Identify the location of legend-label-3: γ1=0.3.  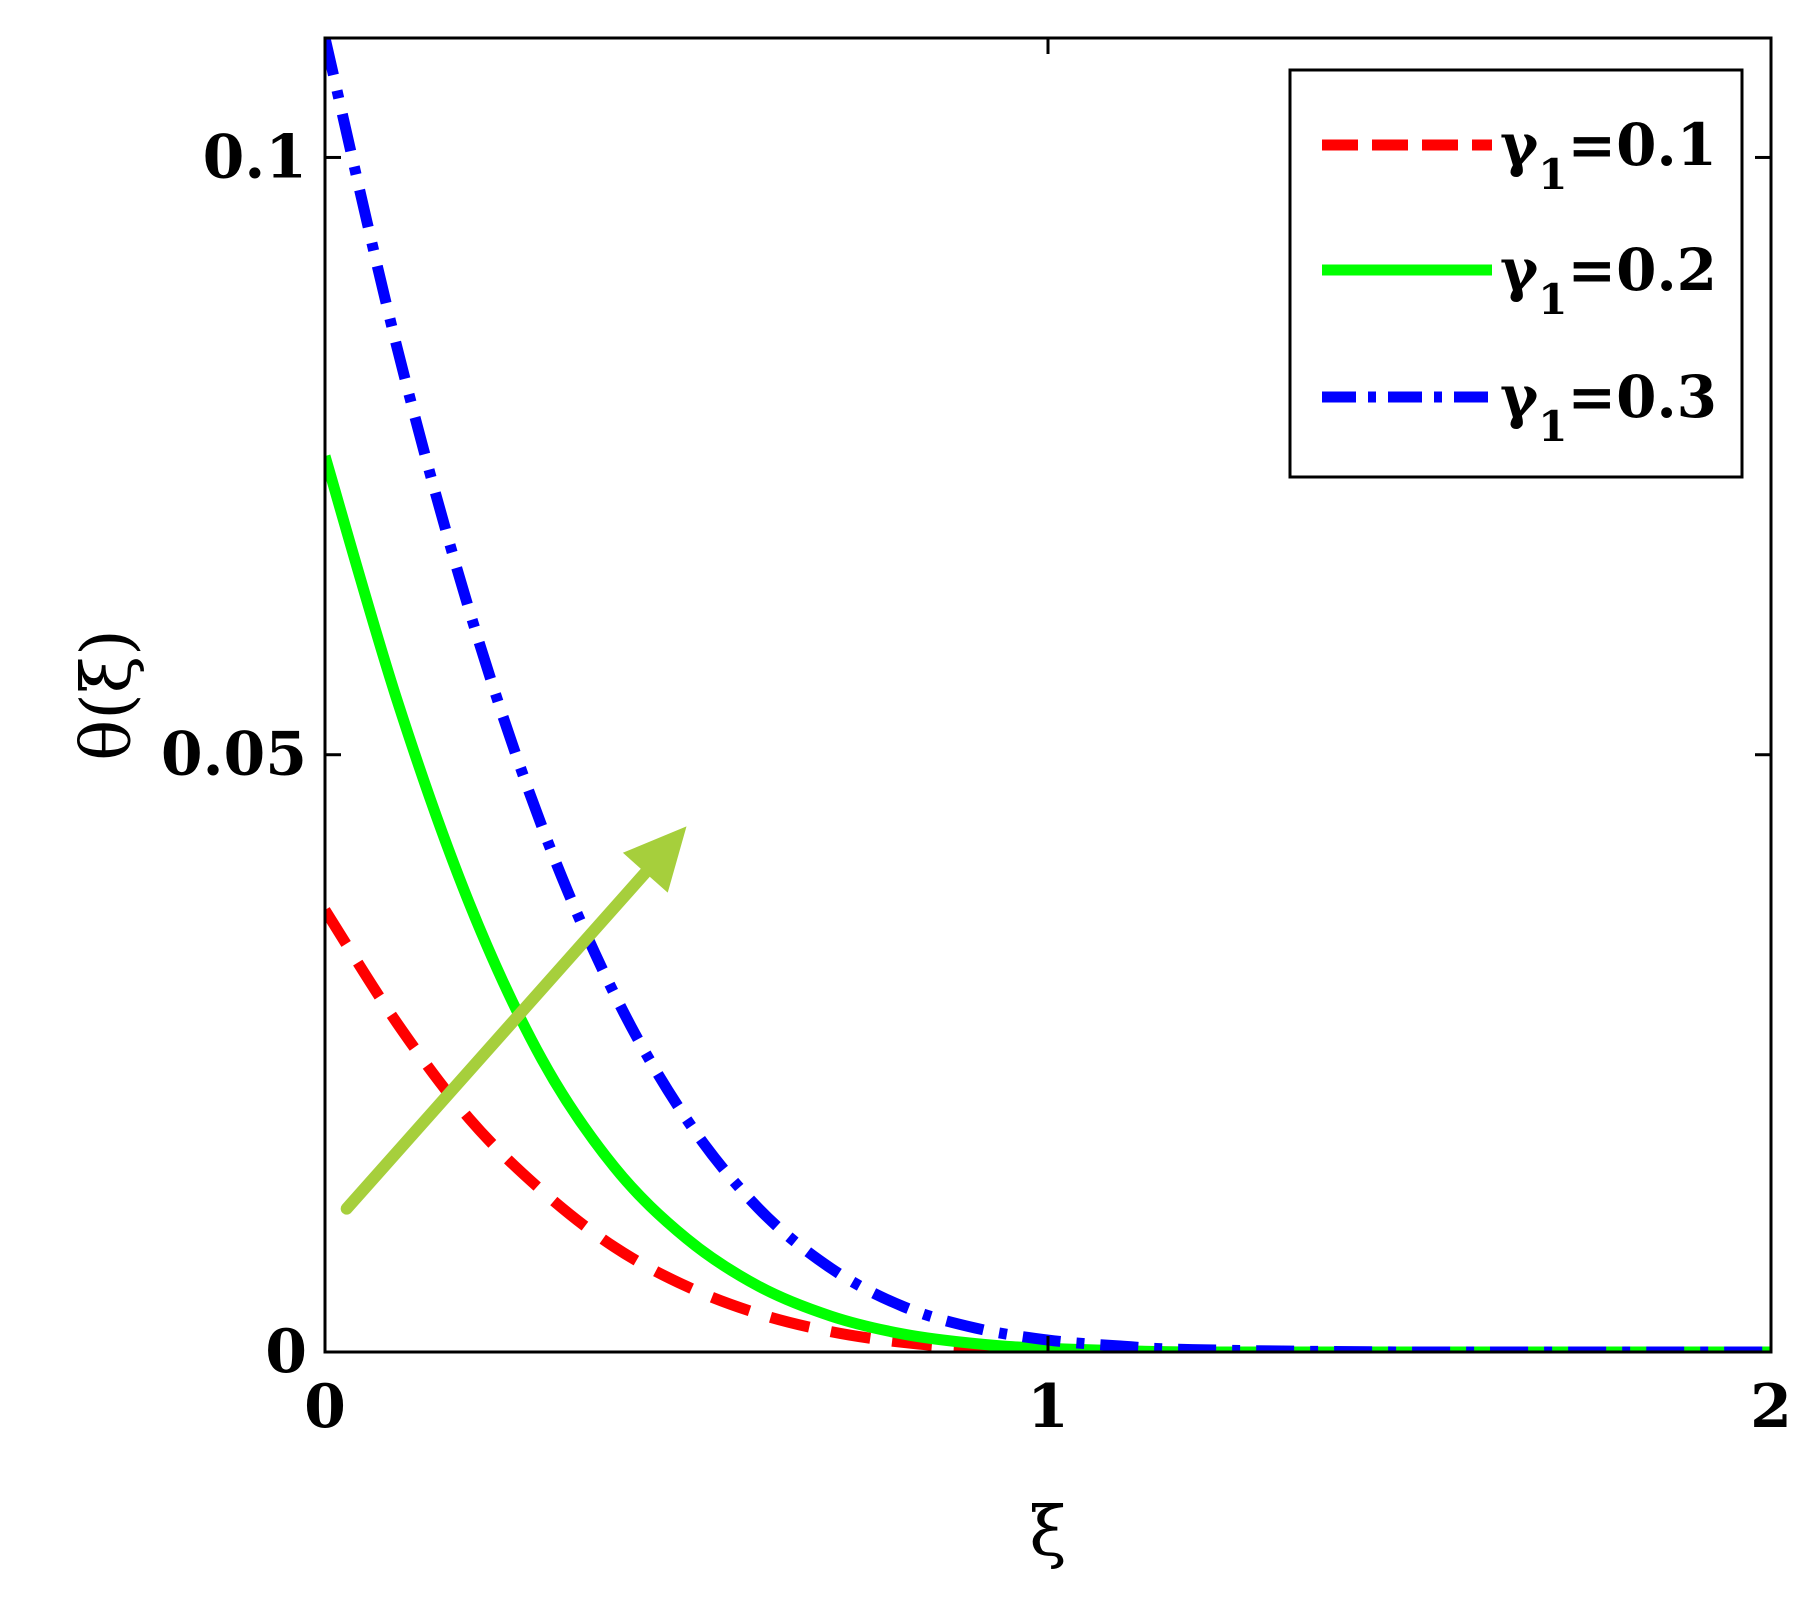
(1608, 407).